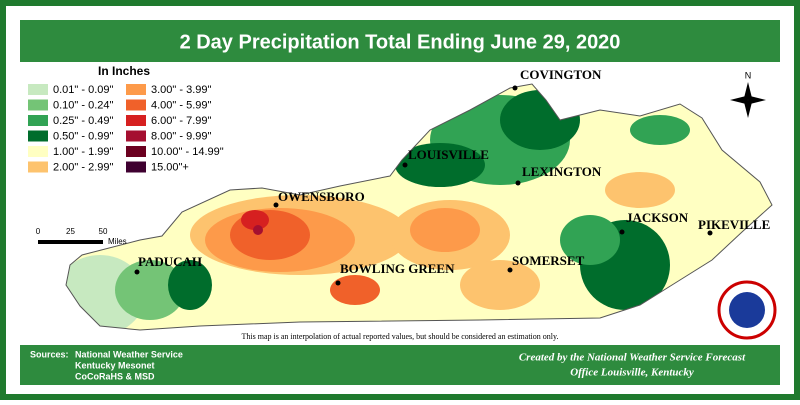 The image size is (800, 405). Describe the element at coordinates (734, 224) in the screenshot. I see `city-label: PIKEVILLE` at that location.